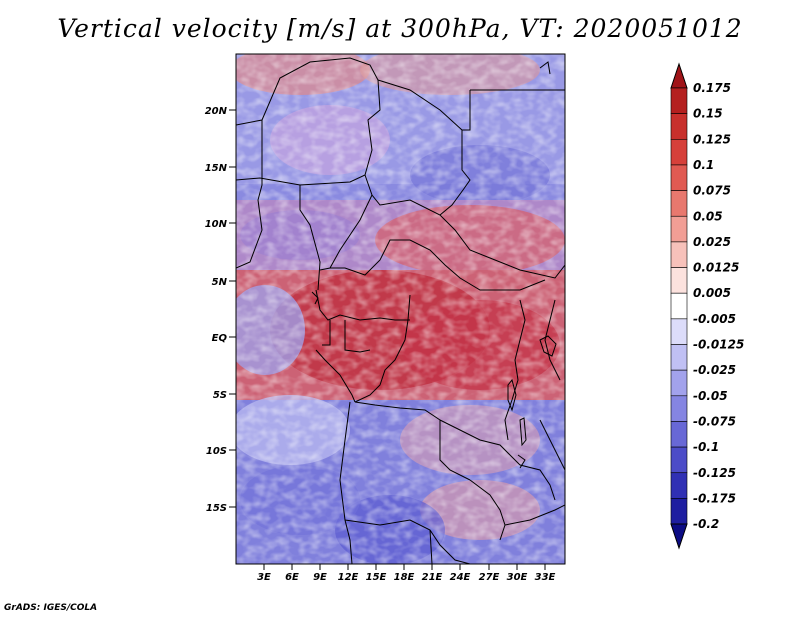 The image size is (800, 618). What do you see at coordinates (216, 224) in the screenshot?
I see `lat-label-10n: 10N` at bounding box center [216, 224].